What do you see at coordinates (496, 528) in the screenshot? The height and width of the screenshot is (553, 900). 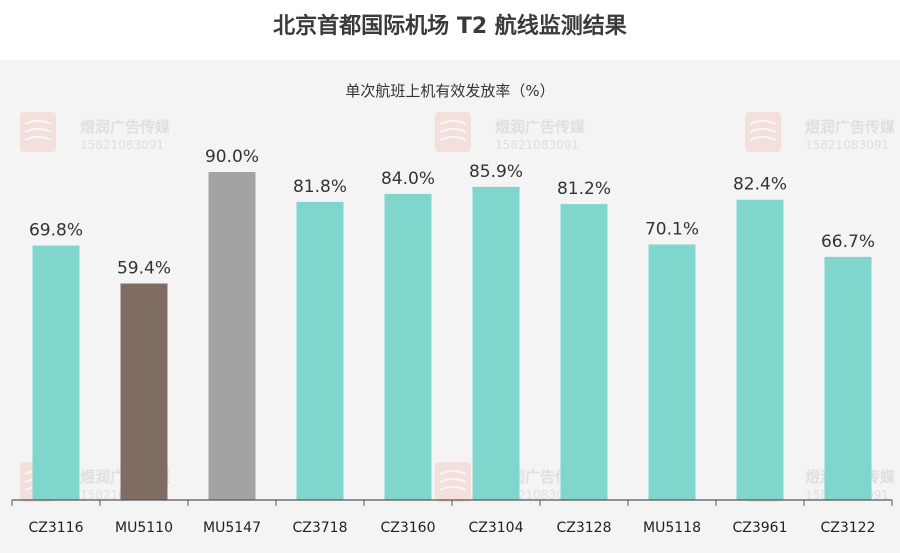 I see `x-tick-label-cz3104: CZ3104` at bounding box center [496, 528].